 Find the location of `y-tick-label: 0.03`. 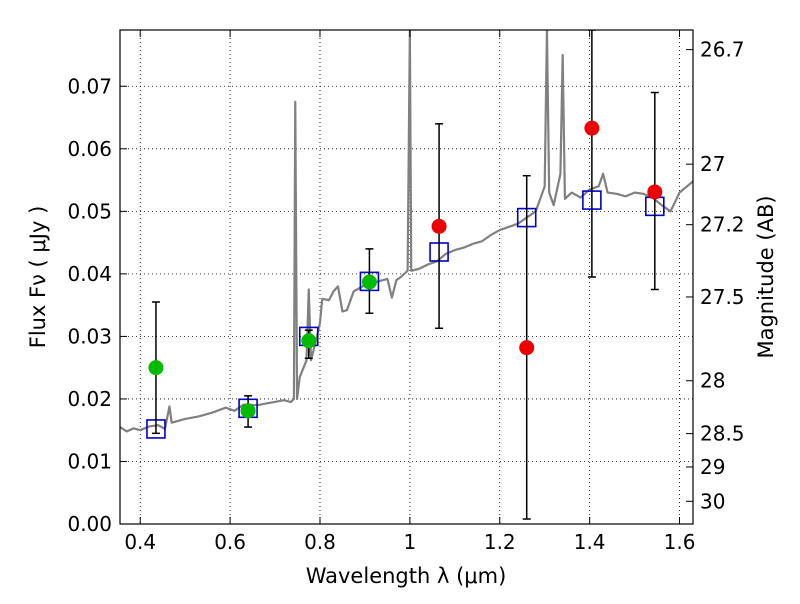

y-tick-label: 0.03 is located at coordinates (89, 336).